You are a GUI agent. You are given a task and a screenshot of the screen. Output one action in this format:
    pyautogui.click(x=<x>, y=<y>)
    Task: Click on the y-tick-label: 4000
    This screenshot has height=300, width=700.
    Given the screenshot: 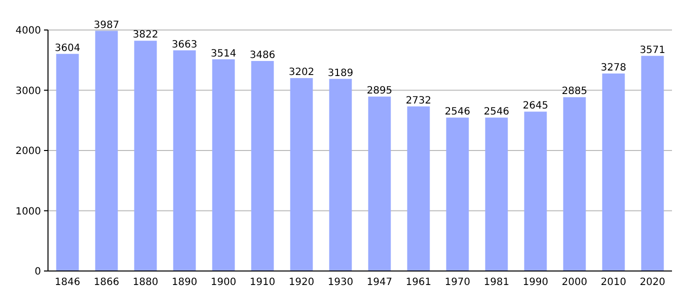 What is the action you would take?
    pyautogui.click(x=28, y=31)
    